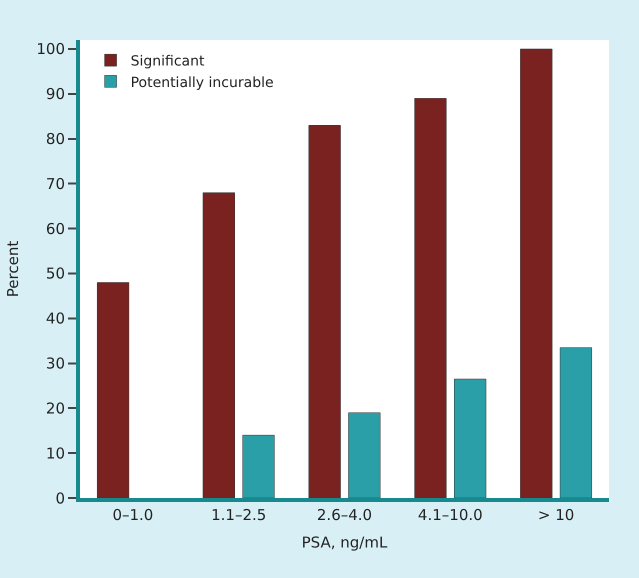 The height and width of the screenshot is (578, 639). Describe the element at coordinates (55, 229) in the screenshot. I see `y-tick-label: 60` at that location.